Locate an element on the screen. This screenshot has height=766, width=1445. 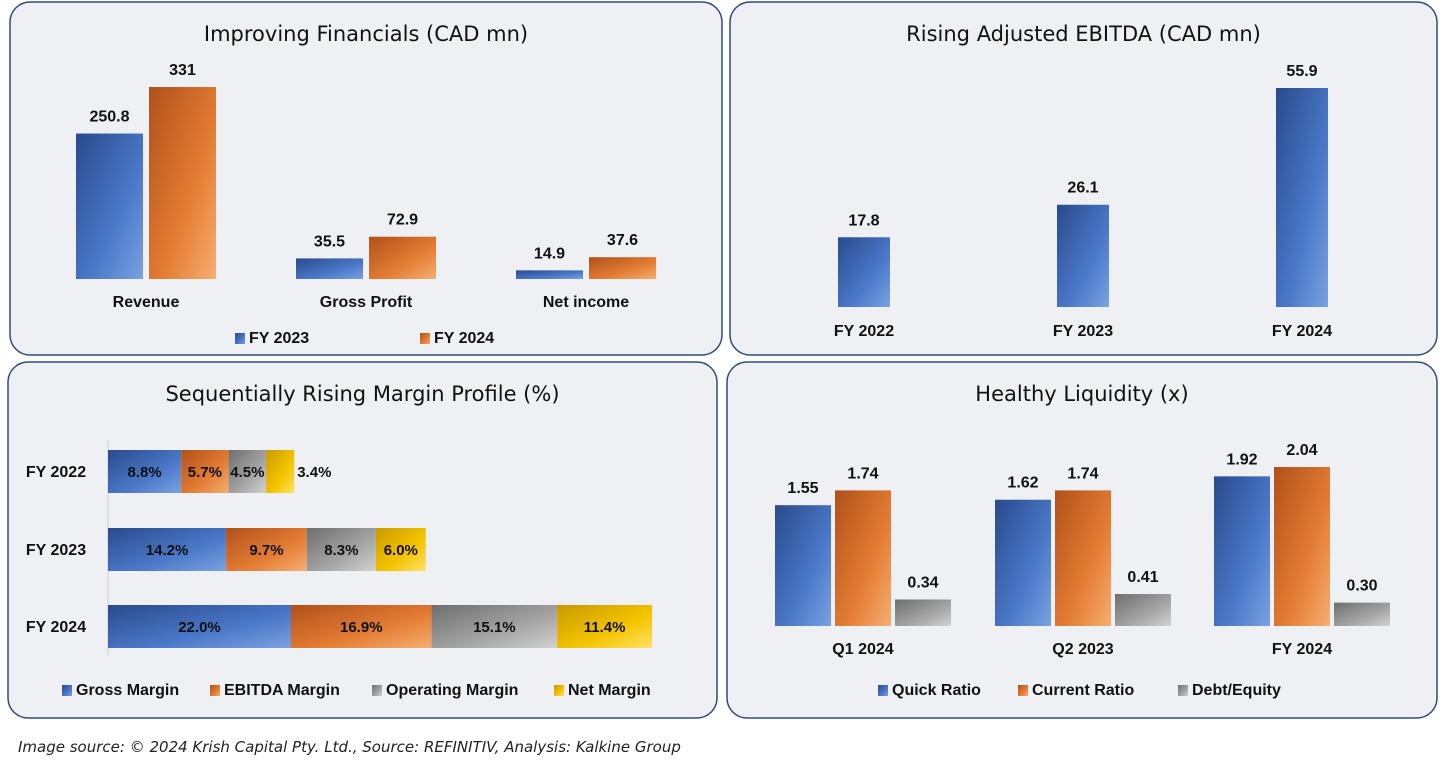
data-label: 17.8 is located at coordinates (863, 220).